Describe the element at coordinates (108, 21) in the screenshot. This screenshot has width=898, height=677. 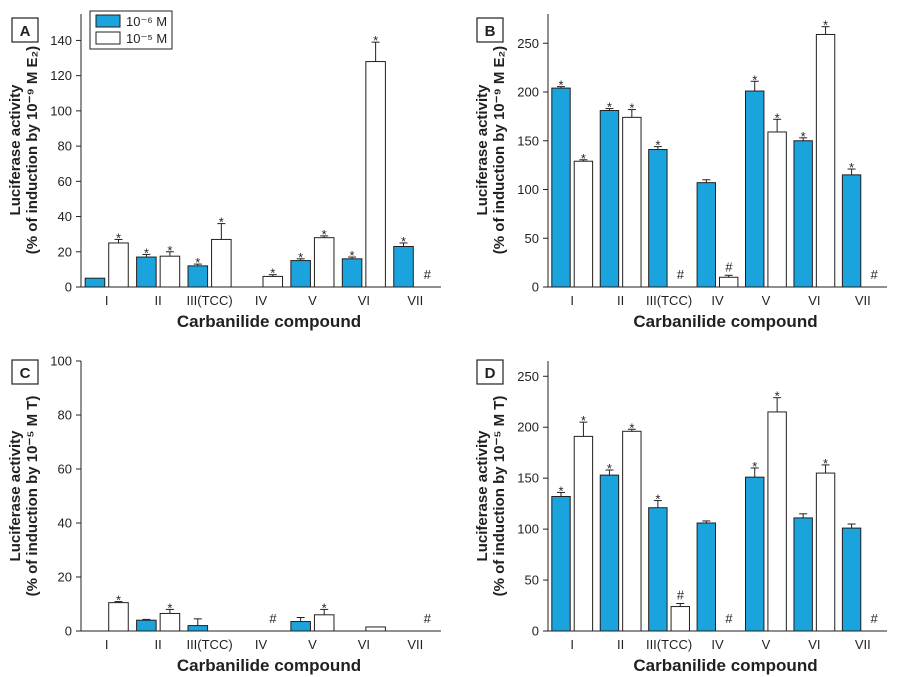
I see `legend-swatch-low` at that location.